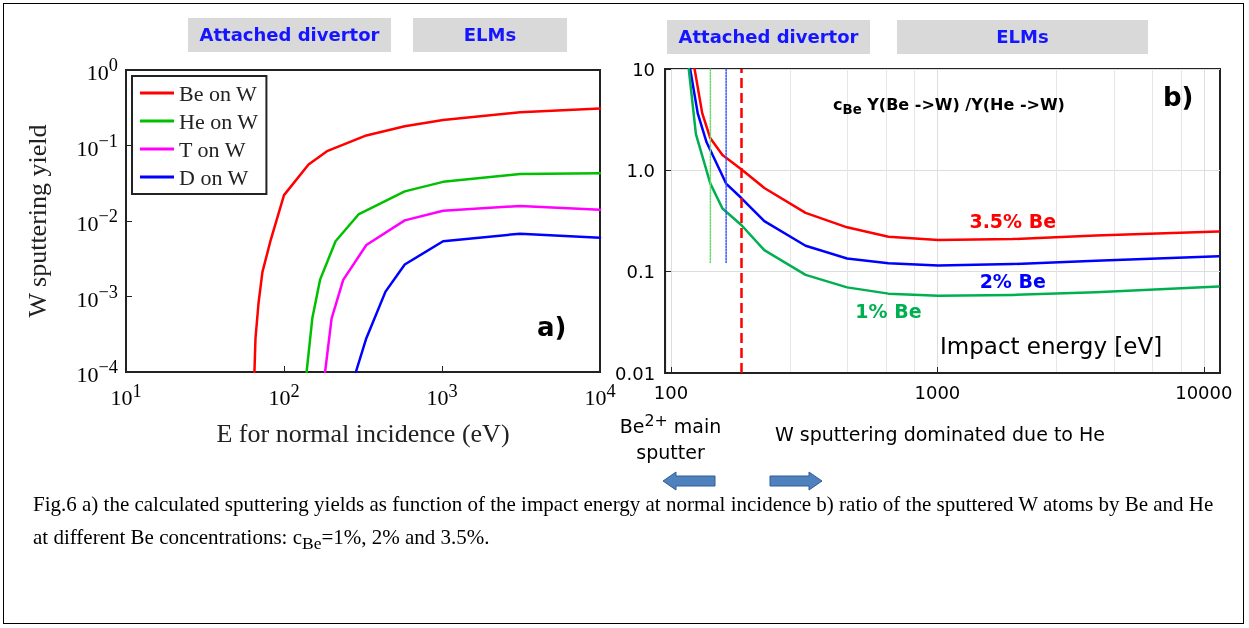  I want to click on annotation: a), so click(552, 327).